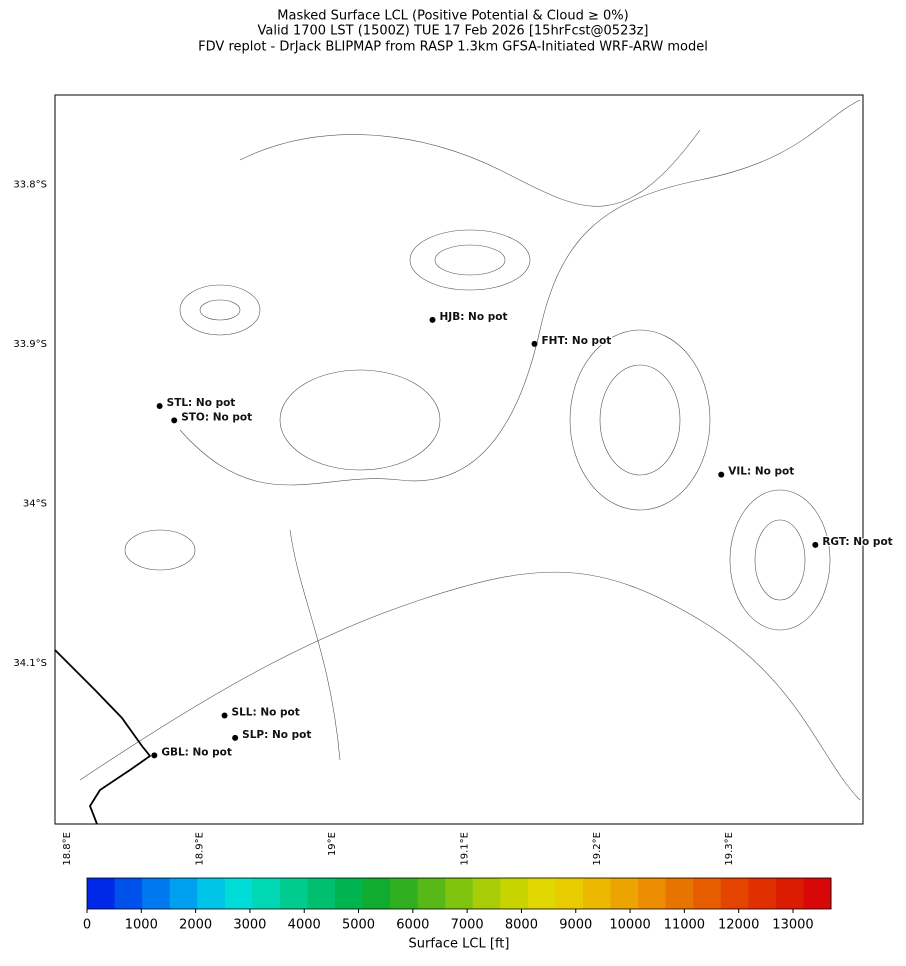 The image size is (906, 966). I want to click on colorbar-tick-label: 2000, so click(195, 925).